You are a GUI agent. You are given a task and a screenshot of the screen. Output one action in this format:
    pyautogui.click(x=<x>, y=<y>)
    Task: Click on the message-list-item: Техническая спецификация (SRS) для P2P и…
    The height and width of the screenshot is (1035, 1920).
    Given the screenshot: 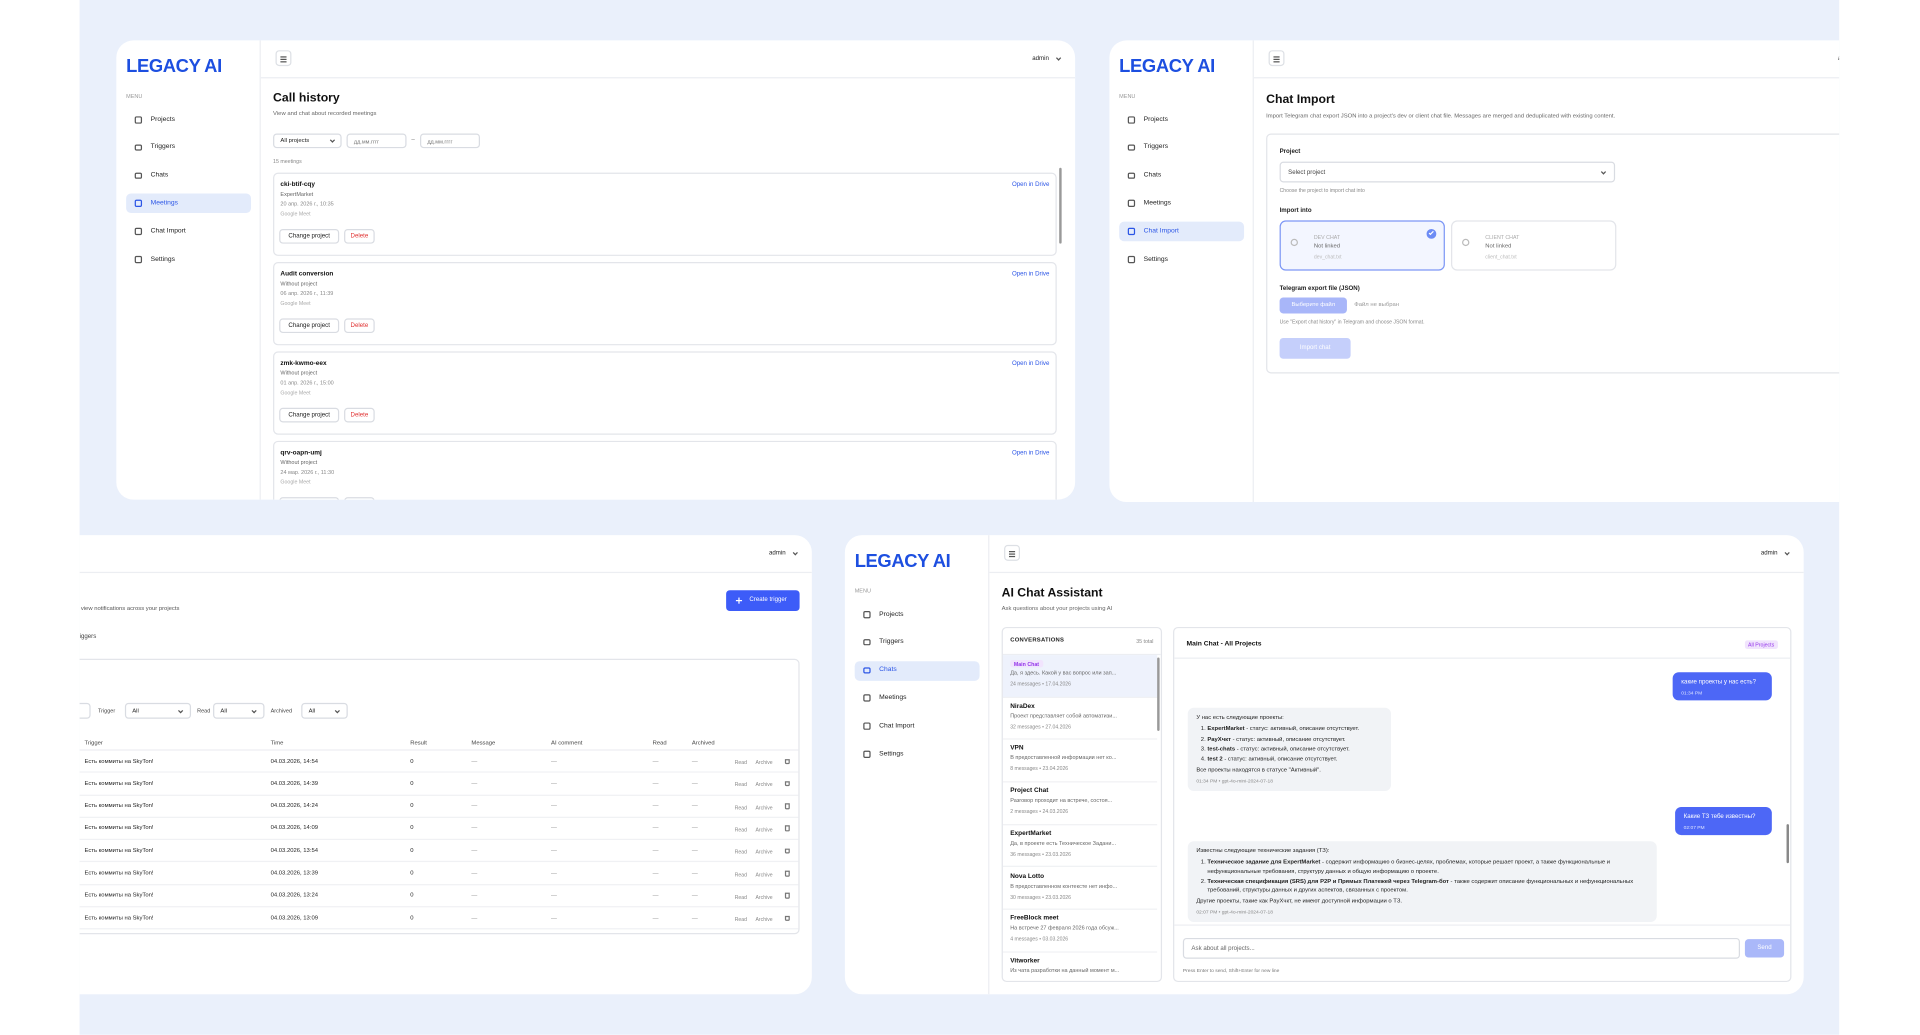 What is the action you would take?
    pyautogui.click(x=1427, y=887)
    